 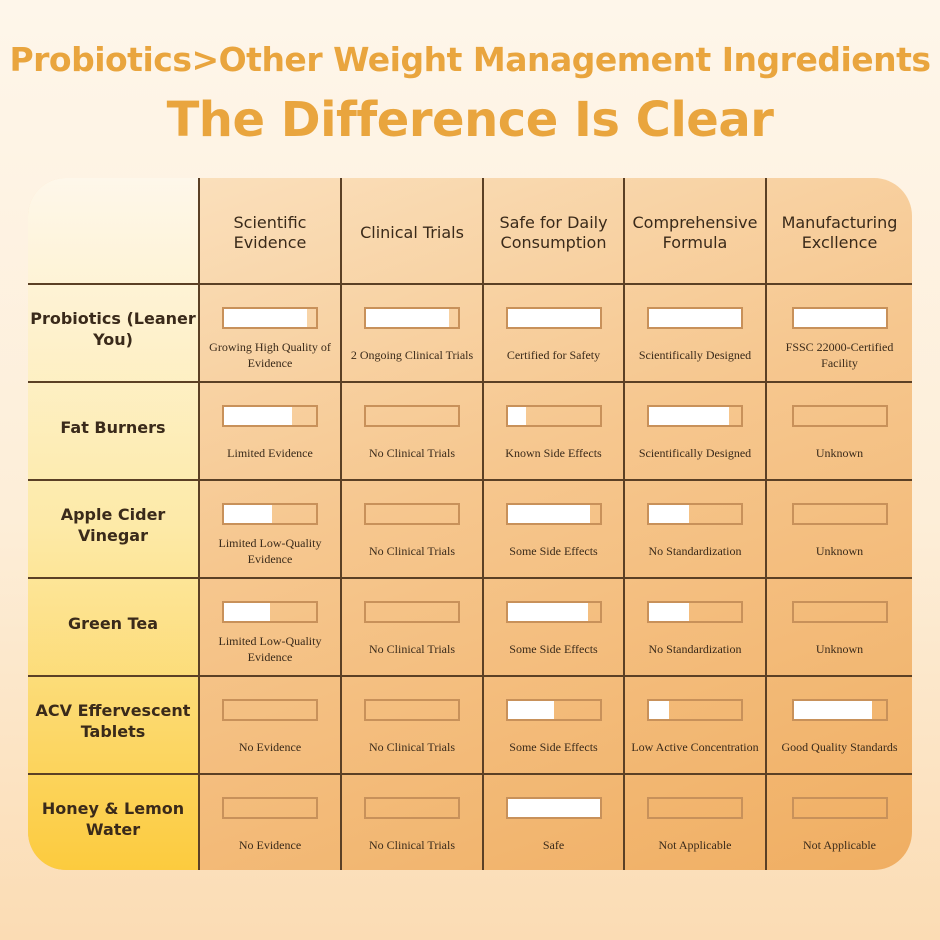 I want to click on rating-text: 2 Ongoing Clinical Trials, so click(x=412, y=355).